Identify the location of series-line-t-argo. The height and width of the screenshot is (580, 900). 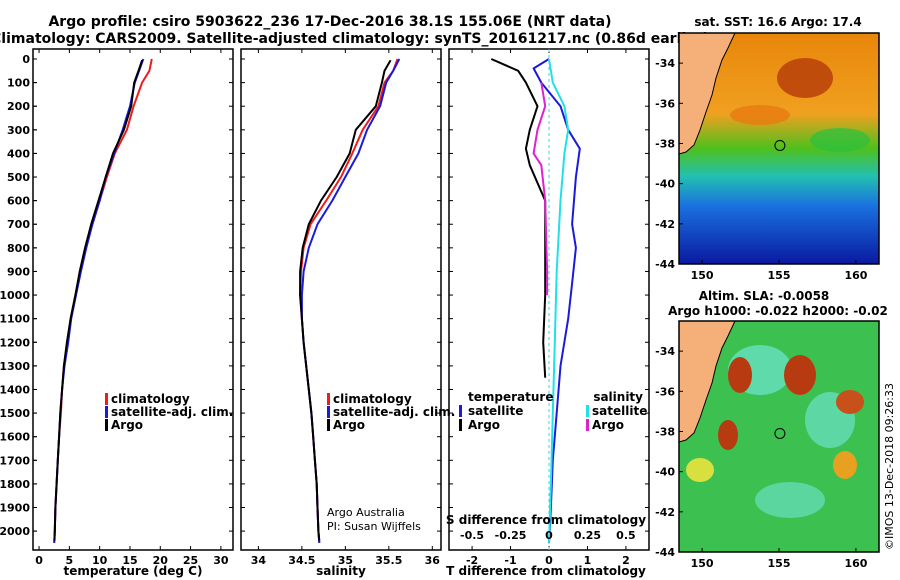
(518, 218).